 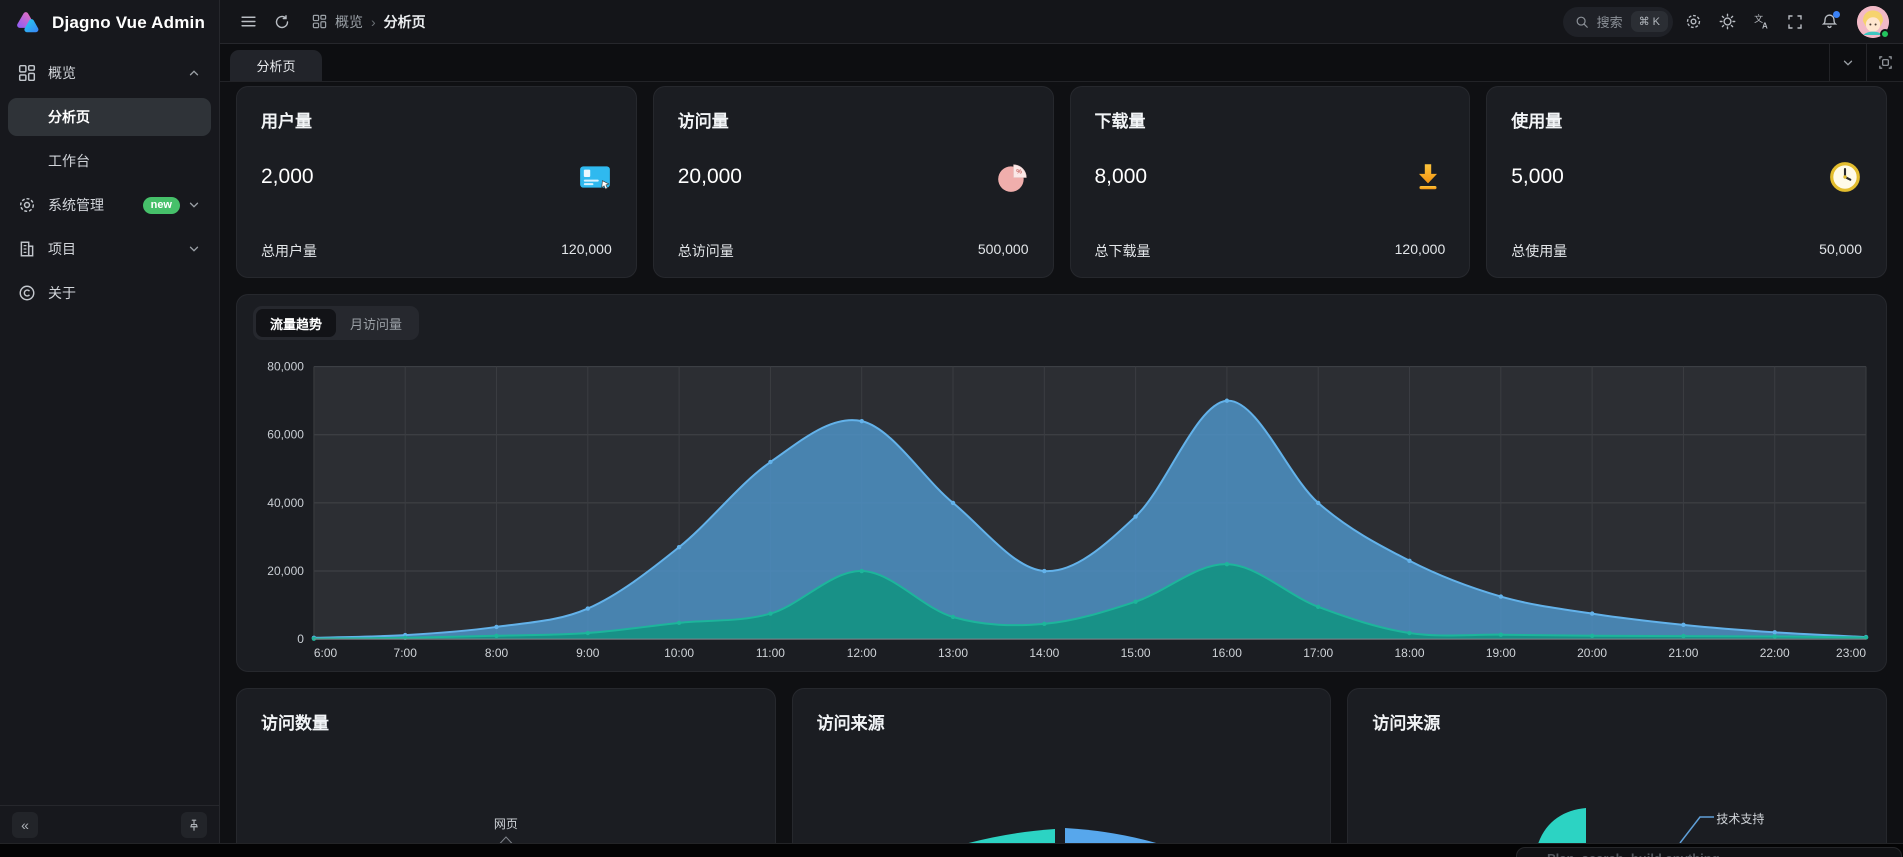 I want to click on collapse-glyph: «, so click(x=25, y=824).